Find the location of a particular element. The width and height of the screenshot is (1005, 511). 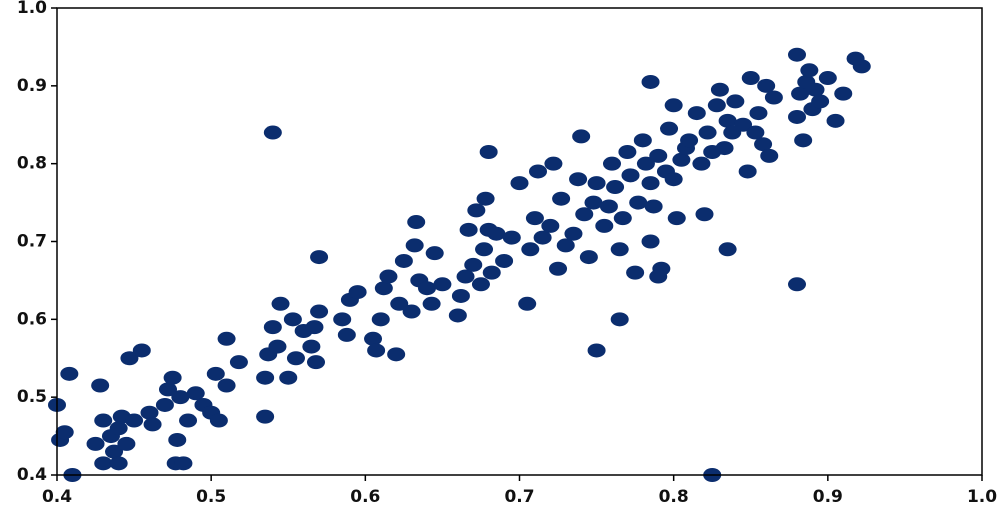

x-tick-label: 0.9 is located at coordinates (828, 497).